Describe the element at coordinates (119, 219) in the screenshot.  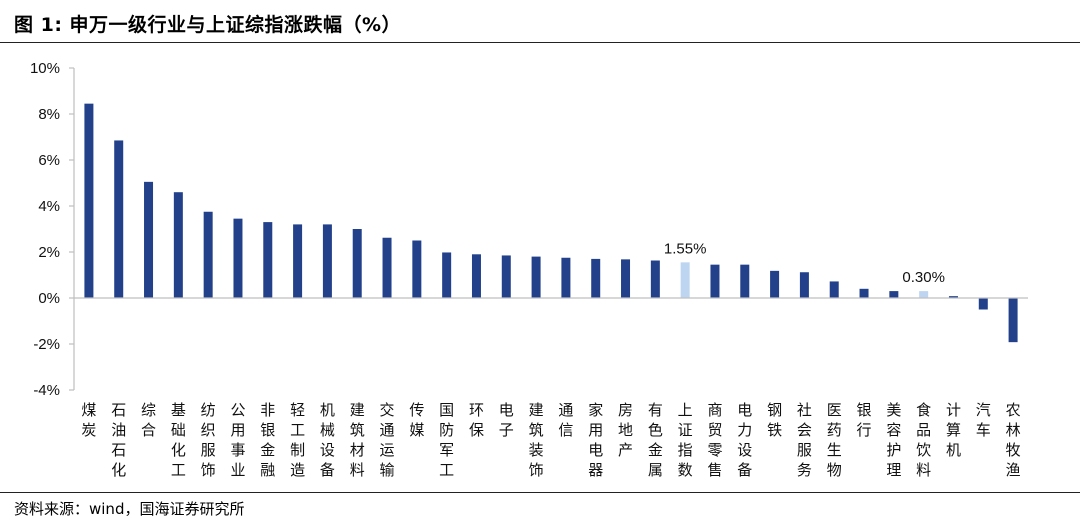
I see `bar-石油石化` at that location.